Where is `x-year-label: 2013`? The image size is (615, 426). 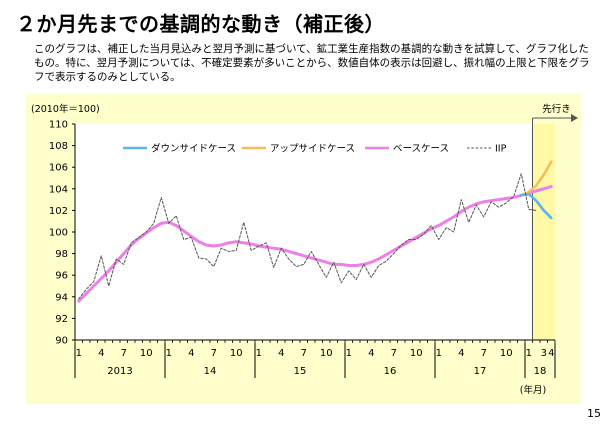 x-year-label: 2013 is located at coordinates (119, 371).